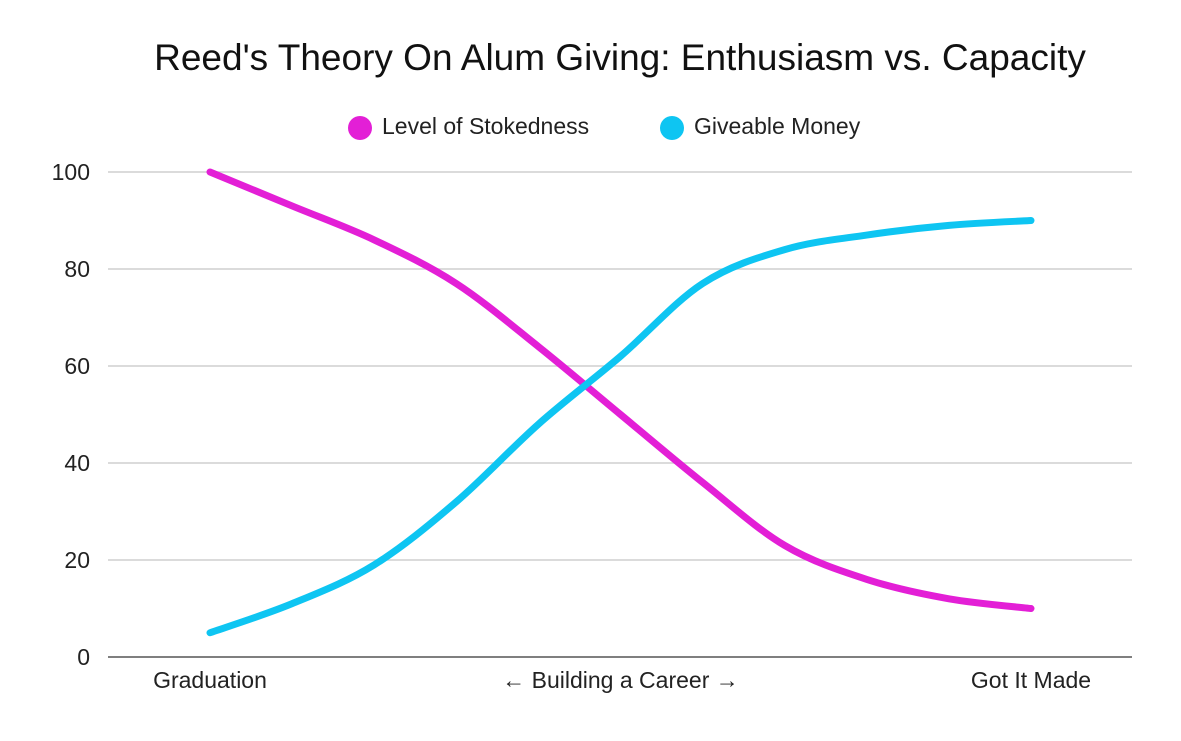  Describe the element at coordinates (672, 128) in the screenshot. I see `legend-swatch-giveable-money` at that location.